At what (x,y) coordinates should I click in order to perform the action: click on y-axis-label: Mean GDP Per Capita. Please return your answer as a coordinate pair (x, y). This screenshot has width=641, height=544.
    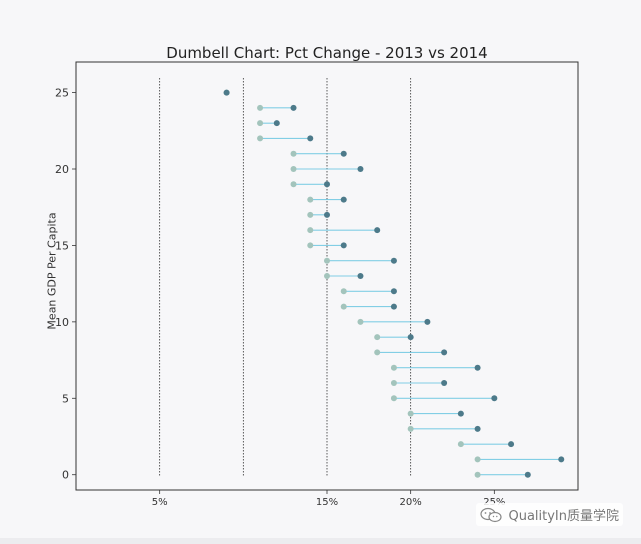
    Looking at the image, I should click on (52, 271).